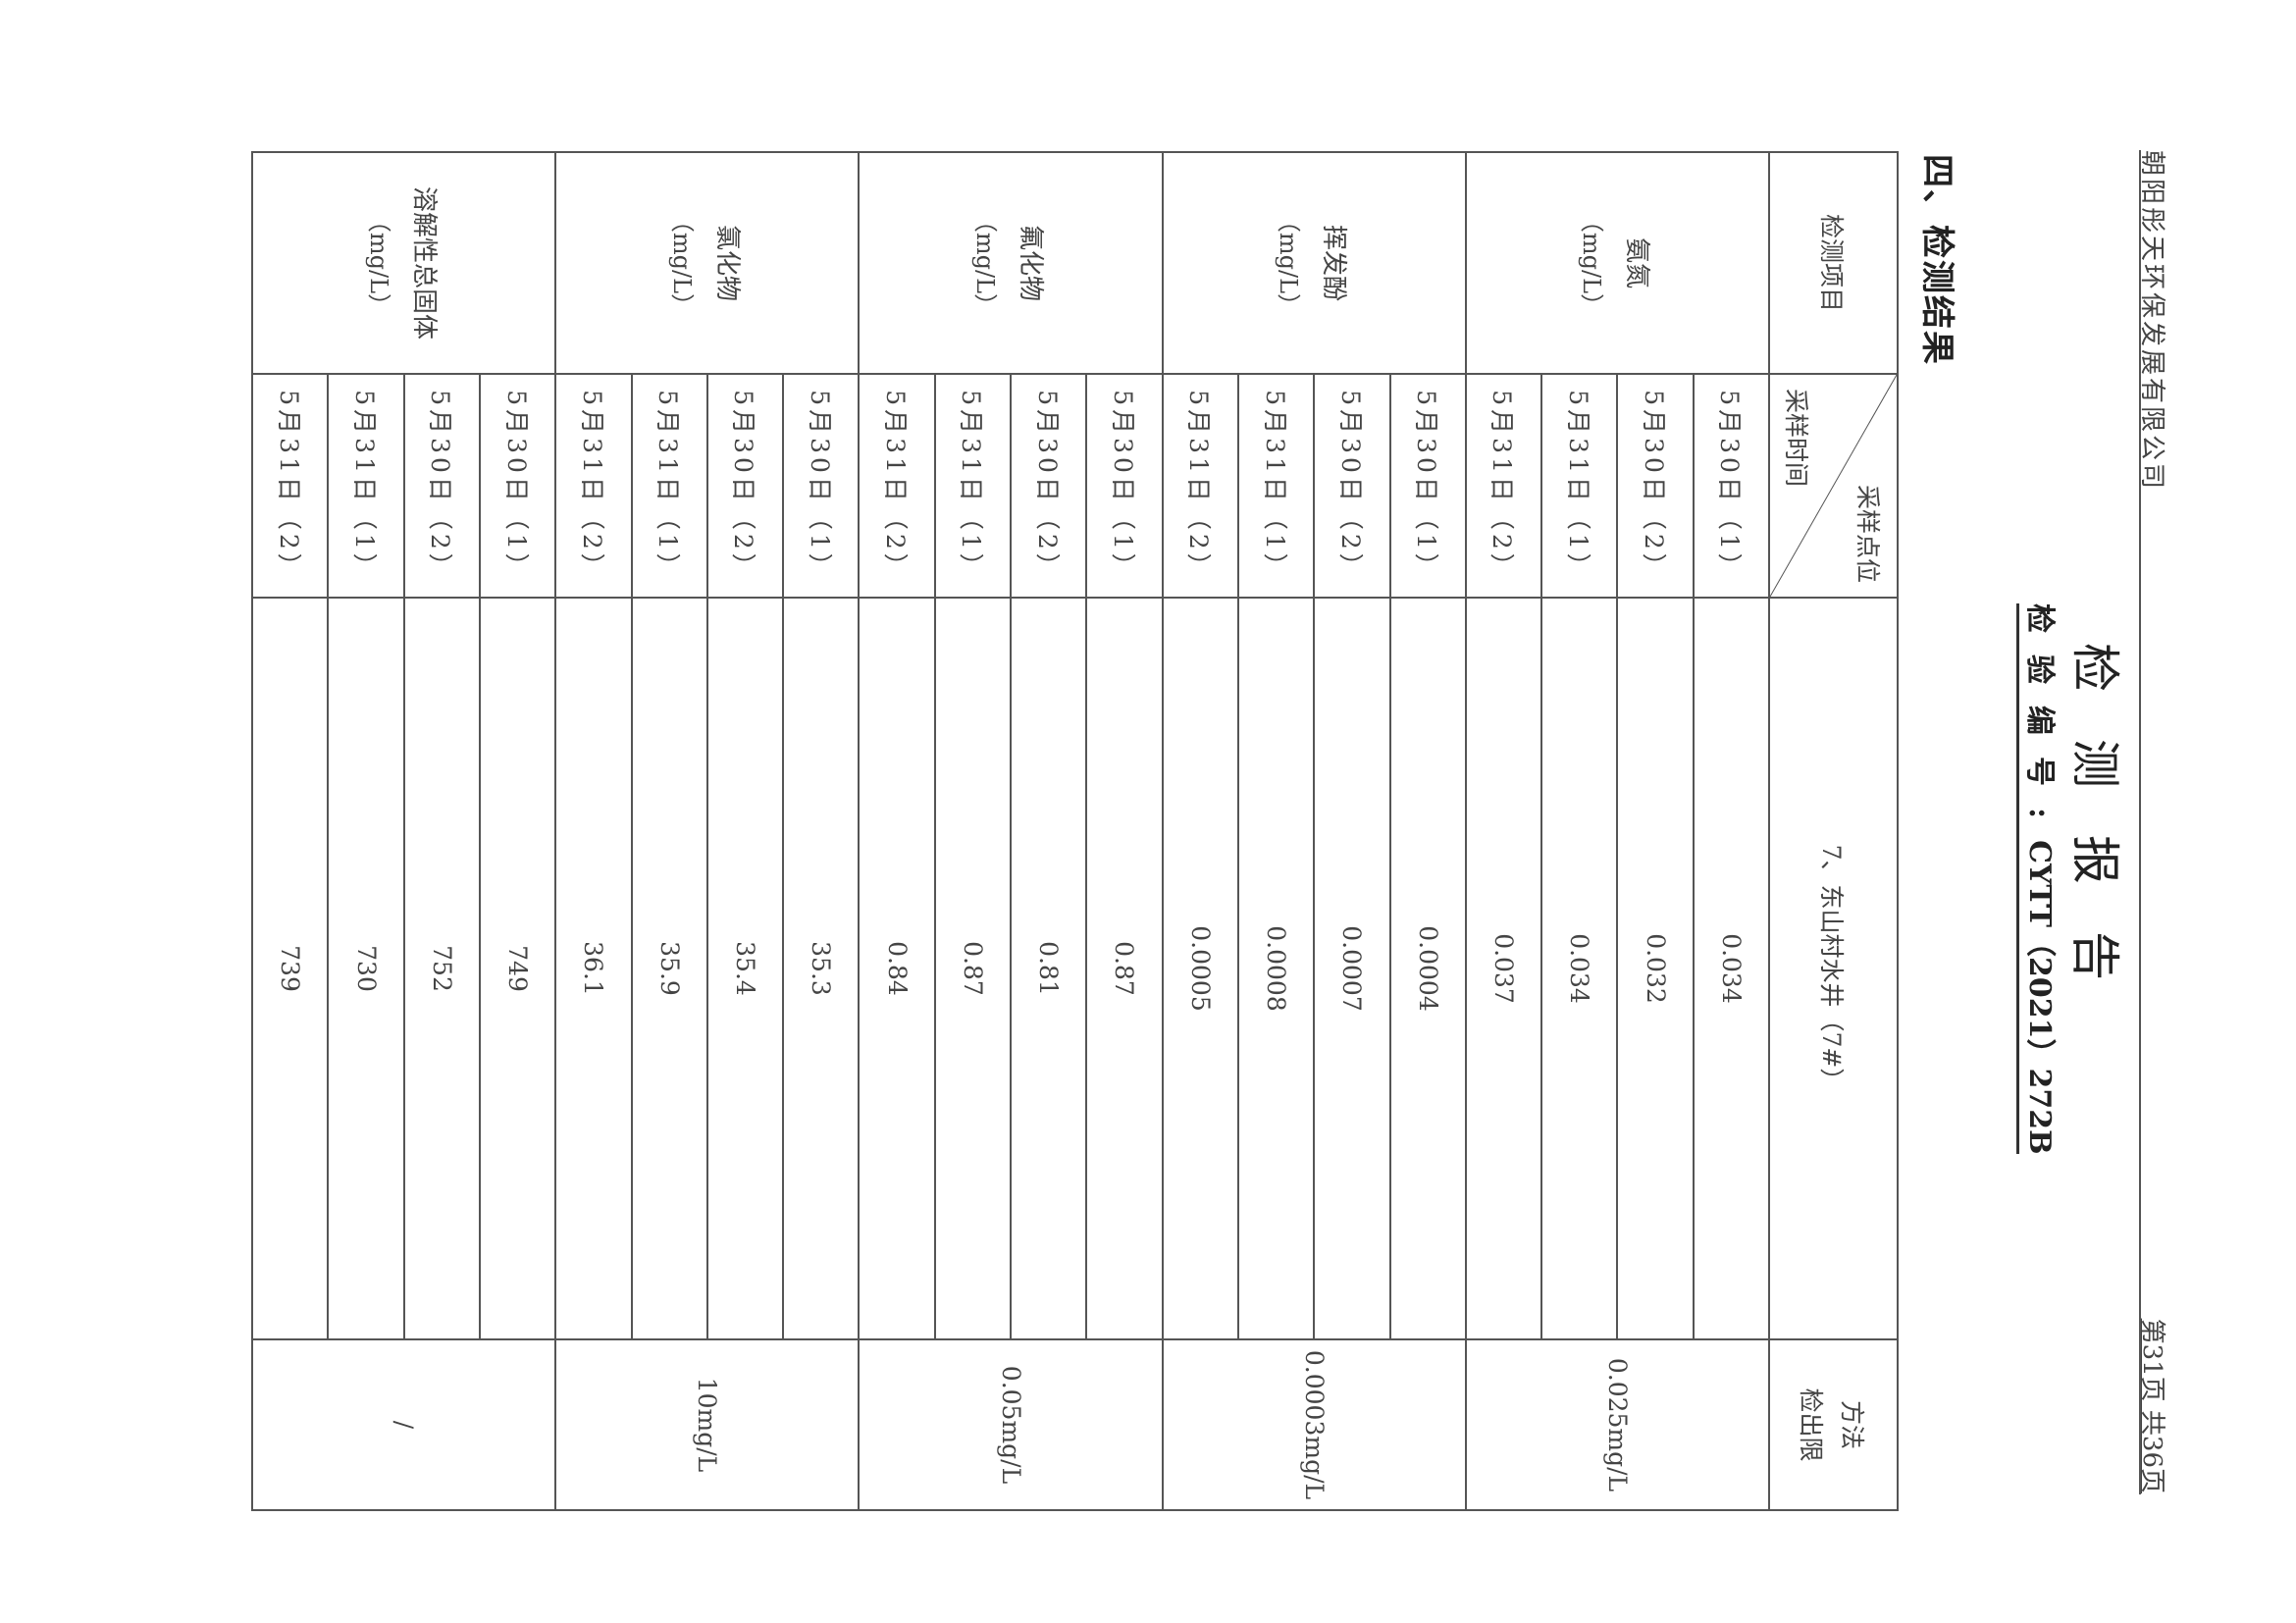  Describe the element at coordinates (821, 968) in the screenshot. I see `result-value: 35.3` at that location.